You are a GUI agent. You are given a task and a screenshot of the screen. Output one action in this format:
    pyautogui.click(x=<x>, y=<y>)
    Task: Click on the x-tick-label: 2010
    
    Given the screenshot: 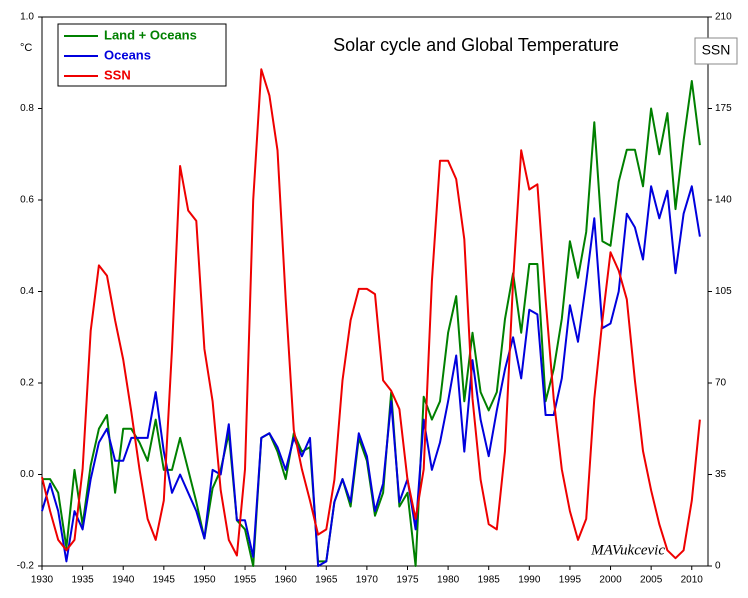 What is the action you would take?
    pyautogui.click(x=692, y=580)
    